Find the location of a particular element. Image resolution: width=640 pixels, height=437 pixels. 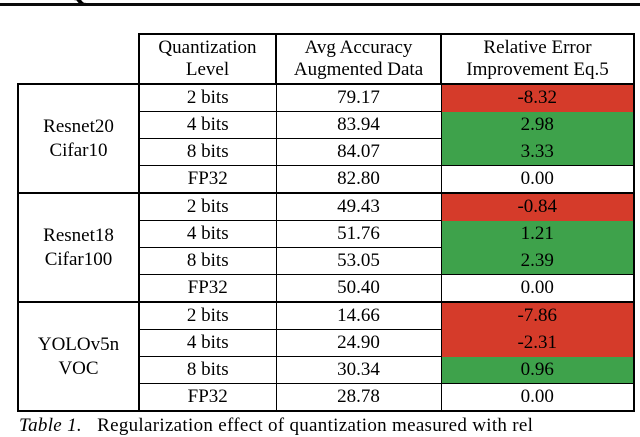

accuracy-cell: 14.66 is located at coordinates (358, 315).